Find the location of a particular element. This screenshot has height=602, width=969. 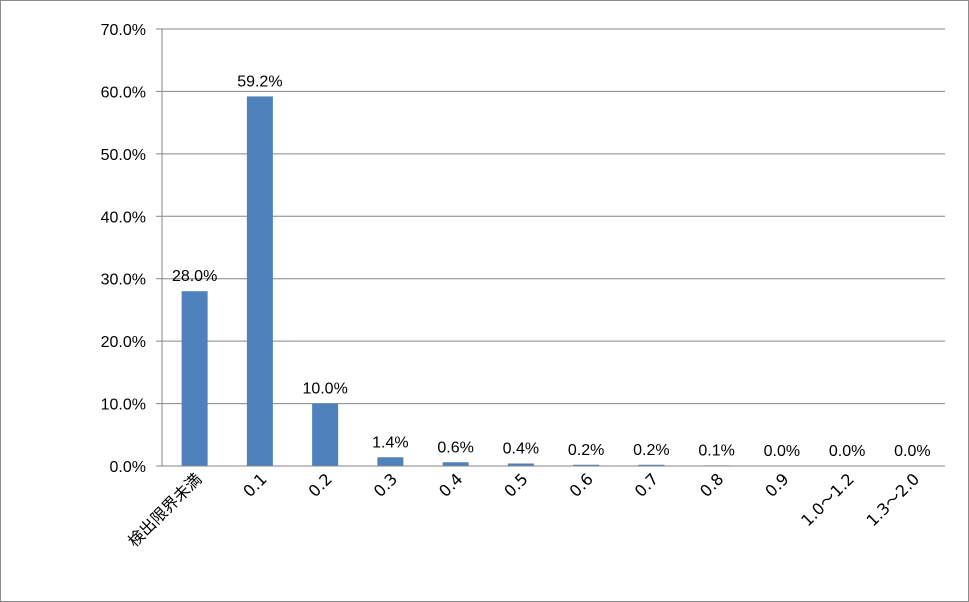

x-category-label: 0.5 is located at coordinates (515, 484).